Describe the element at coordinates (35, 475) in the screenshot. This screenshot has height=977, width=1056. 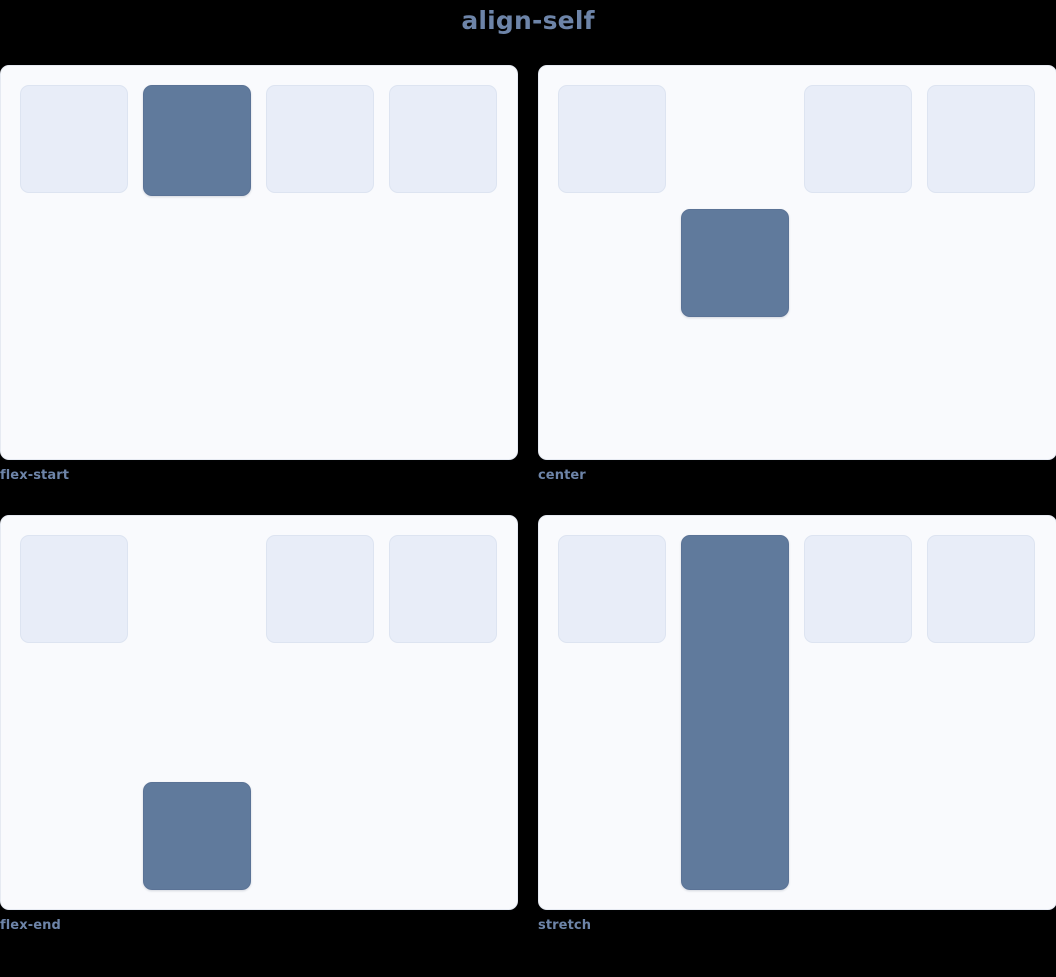
I see `demo-caption-flex-start: flex-start` at that location.